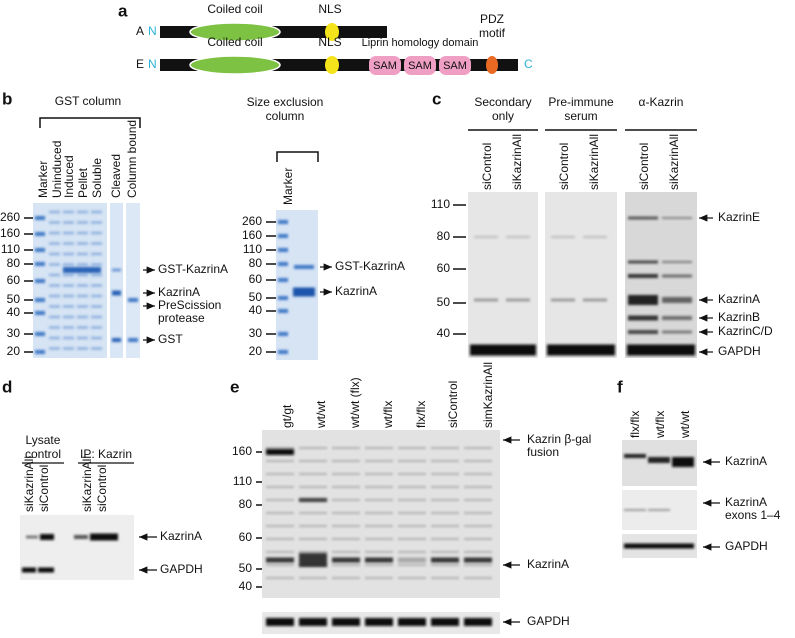 Image resolution: width=795 pixels, height=638 pixels. I want to click on band-label: PreScission, so click(189, 305).